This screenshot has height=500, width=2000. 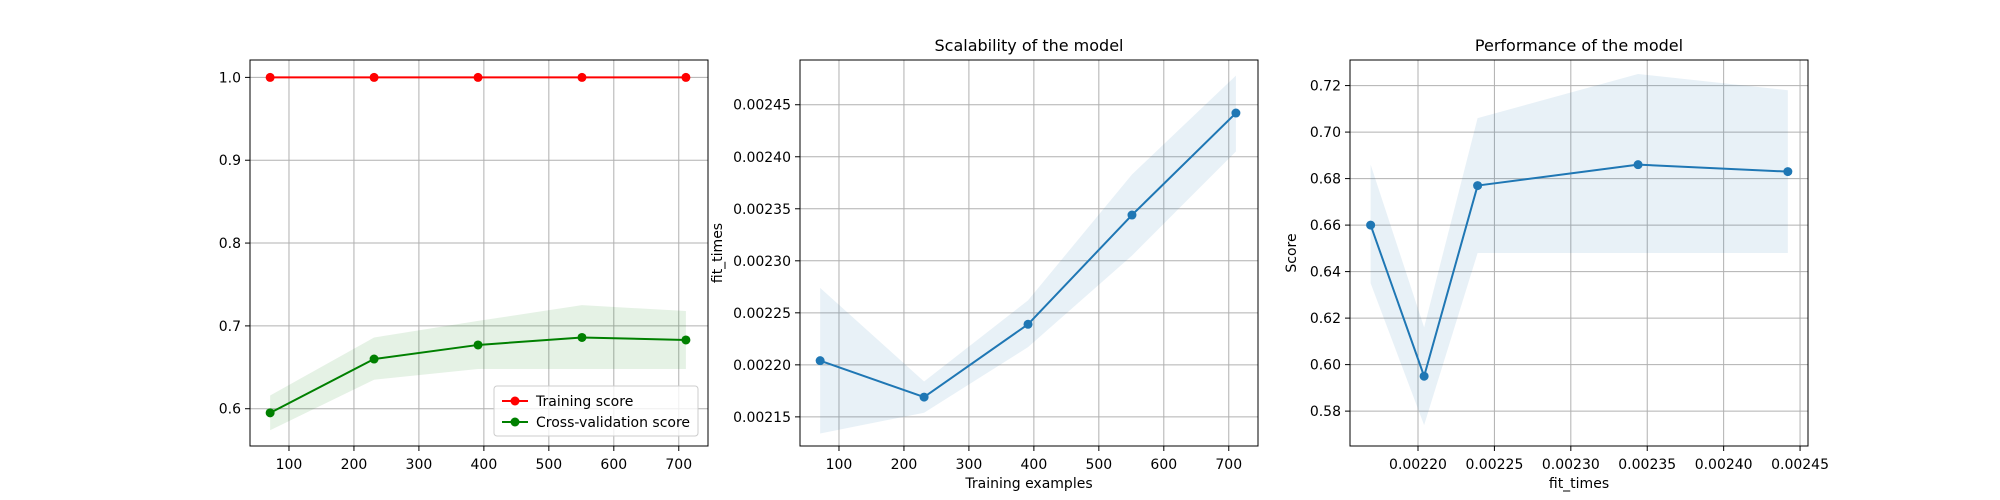 I want to click on performance-x-tick-label: 0.00225, so click(x=1494, y=465).